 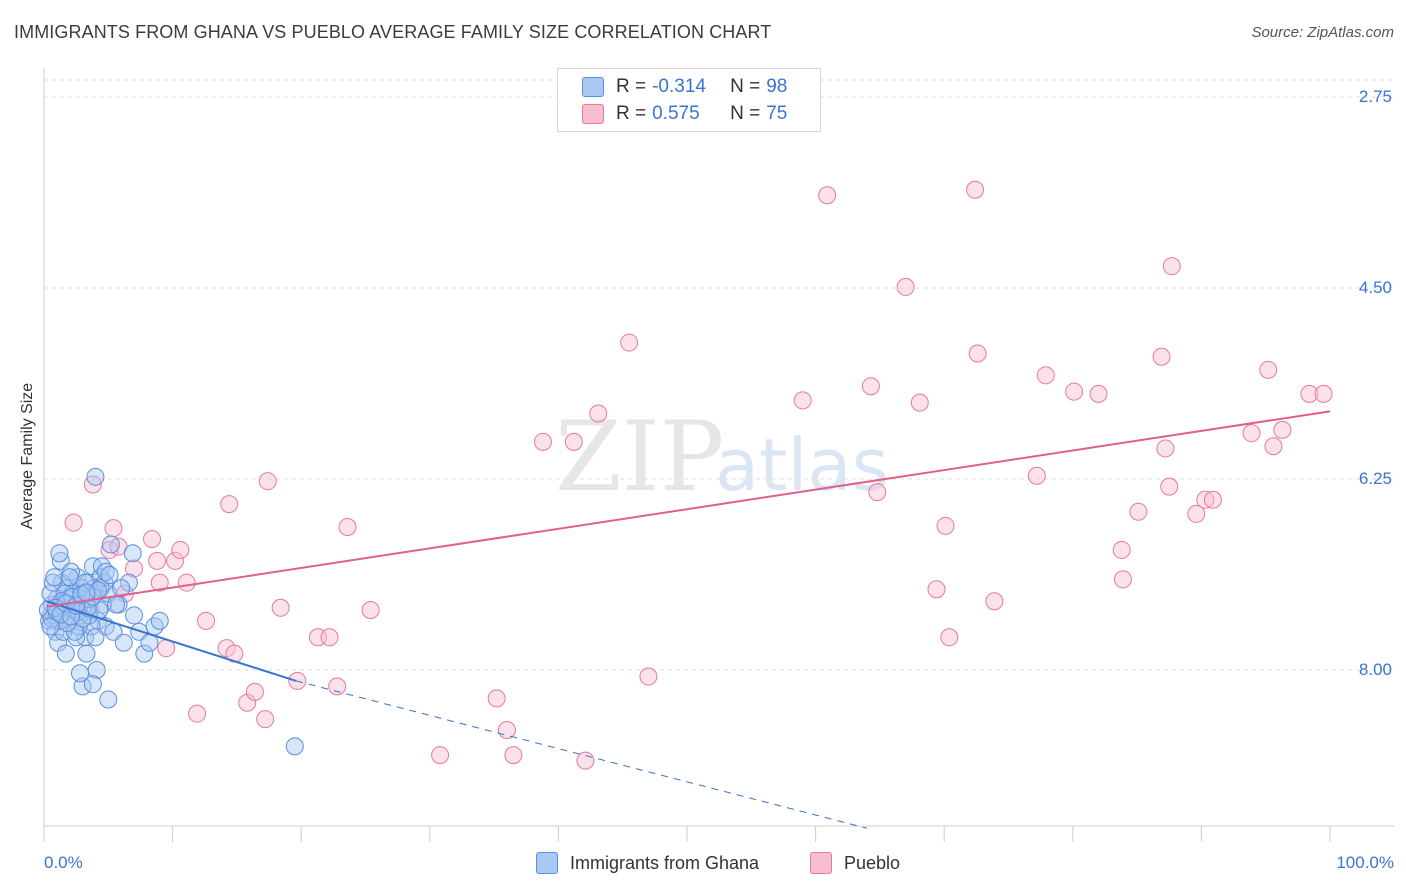 I want to click on legend-swatch-blue, so click(x=547, y=863).